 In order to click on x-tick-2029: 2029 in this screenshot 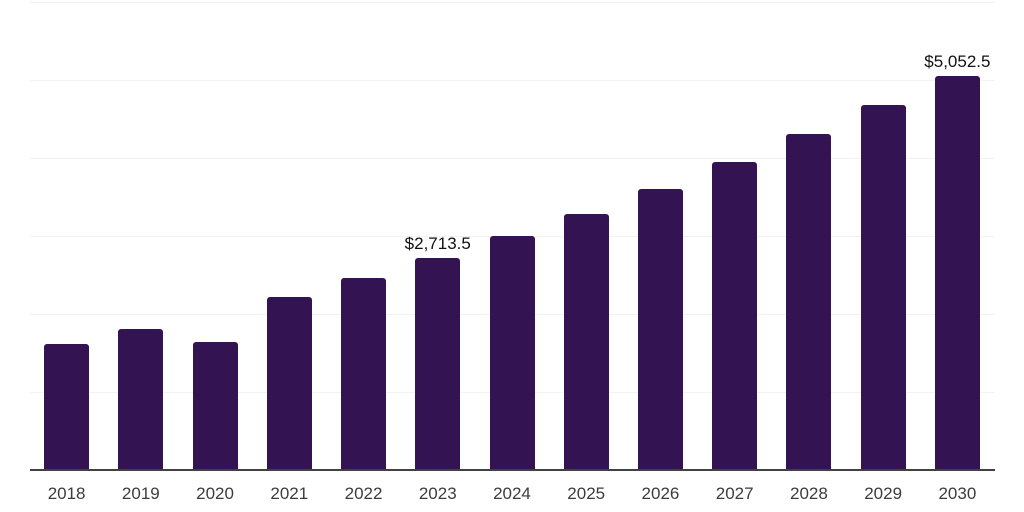, I will do `click(883, 493)`.